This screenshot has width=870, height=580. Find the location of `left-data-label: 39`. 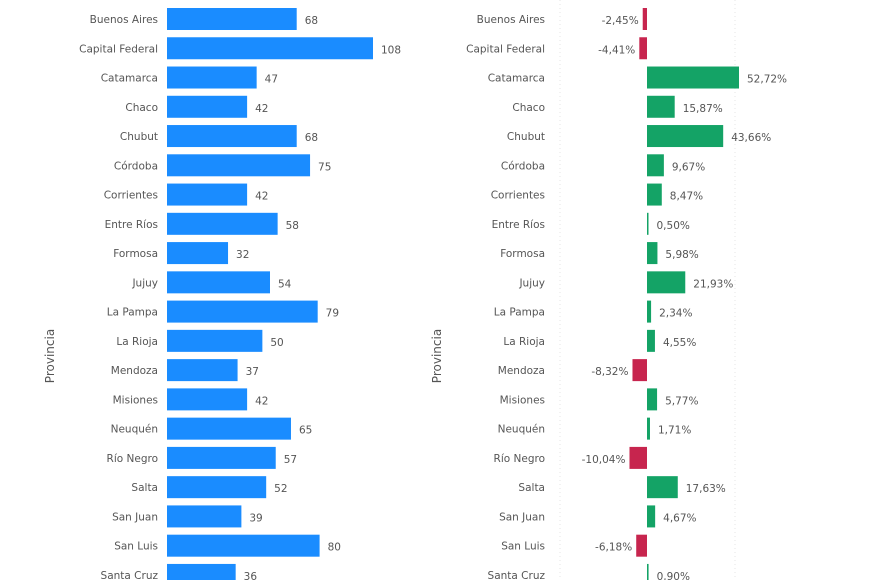

left-data-label: 39 is located at coordinates (255, 518).